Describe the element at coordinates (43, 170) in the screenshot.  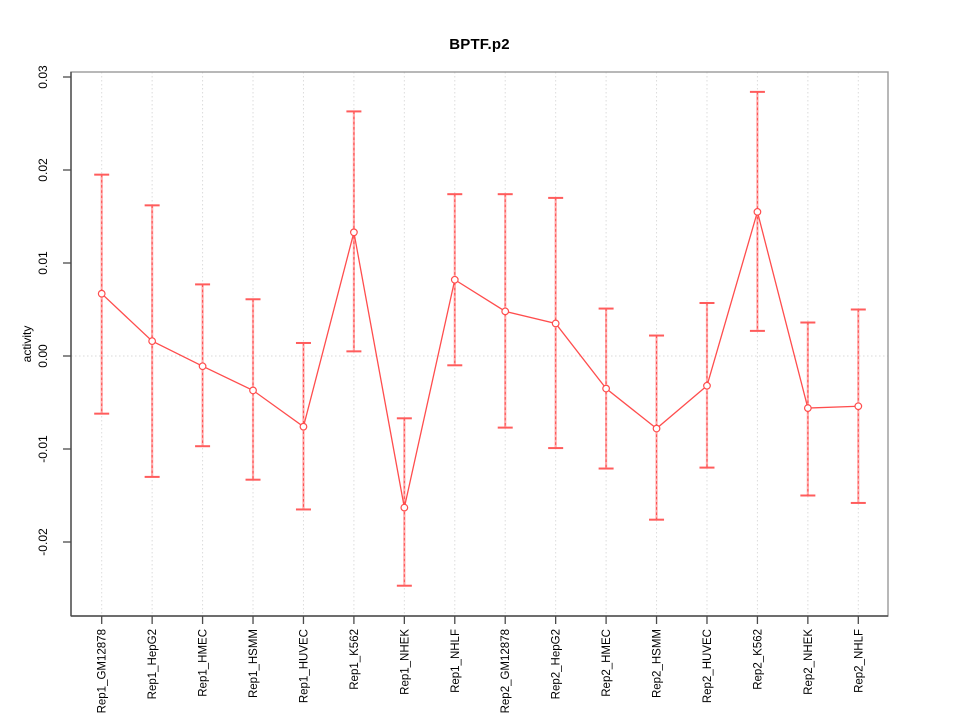
I see `y-tick-label: 0.02` at that location.